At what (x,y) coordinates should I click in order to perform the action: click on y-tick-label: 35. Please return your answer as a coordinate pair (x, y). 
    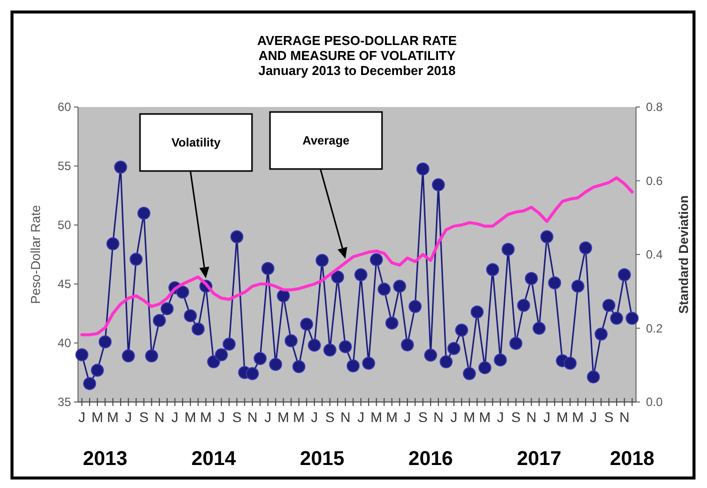
    Looking at the image, I should click on (65, 402).